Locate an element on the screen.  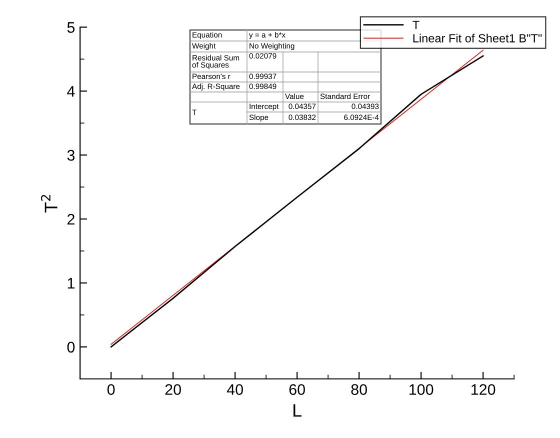
y-tick-label: 5 is located at coordinates (71, 27).